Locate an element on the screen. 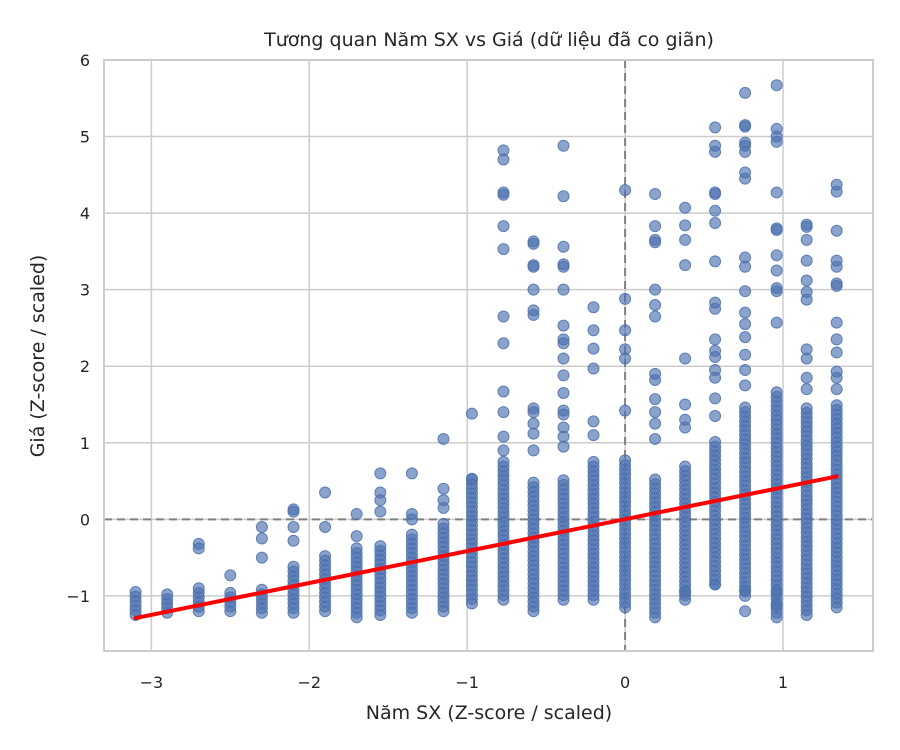  x-tick-label: 0 is located at coordinates (625, 682).